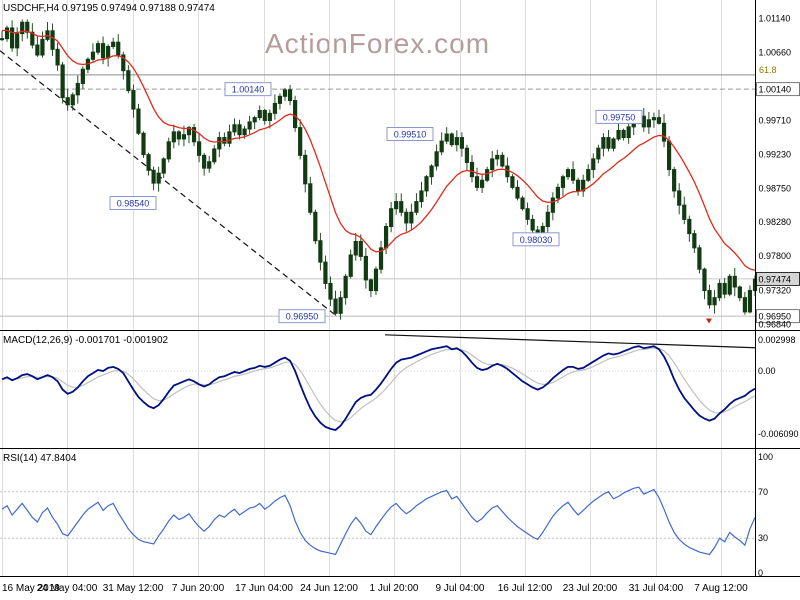 This screenshot has height=600, width=800. Describe the element at coordinates (378, 388) in the screenshot. I see `macd-line` at that location.